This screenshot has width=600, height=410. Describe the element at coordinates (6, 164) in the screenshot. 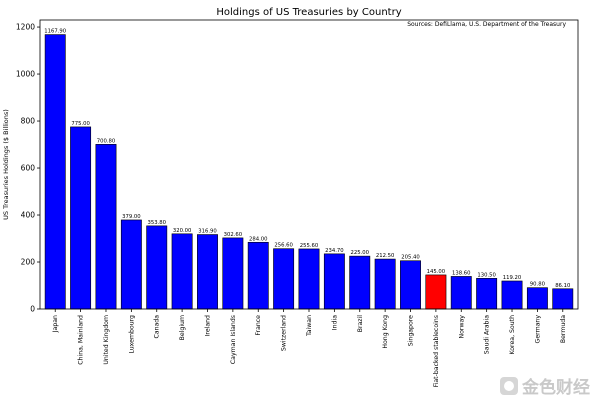

I see `y-axis-label: US Treasuries Holdings ($ Billions)` at that location.